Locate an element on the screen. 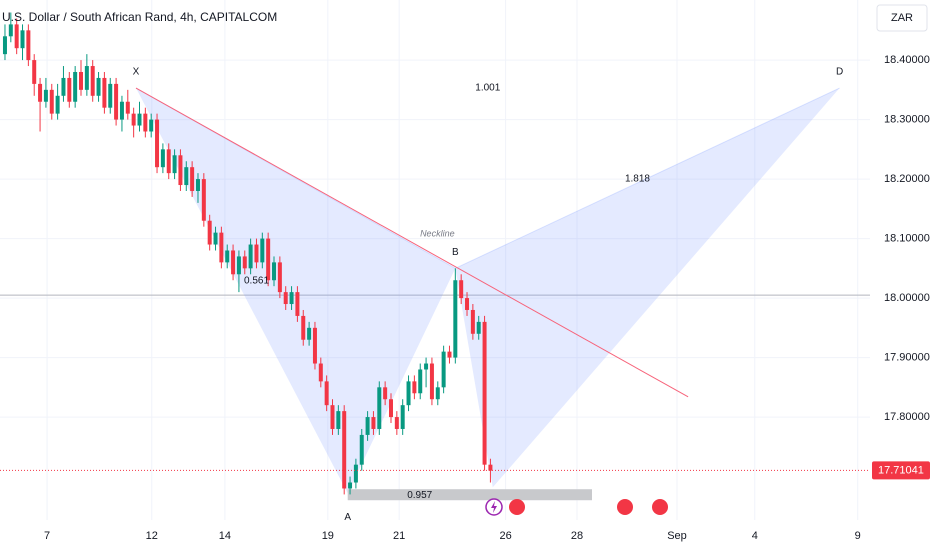  pattern-point-label: X is located at coordinates (136, 72).